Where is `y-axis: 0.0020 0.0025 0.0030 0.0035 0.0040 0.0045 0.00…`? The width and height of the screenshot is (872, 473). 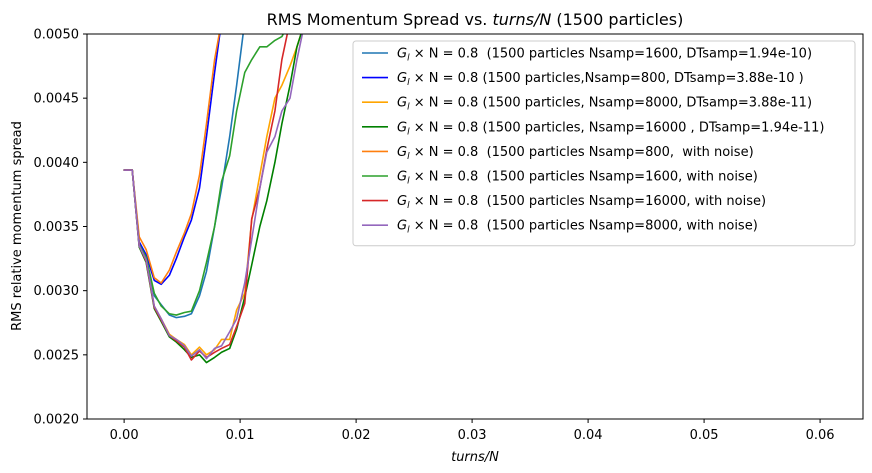
y-axis: 0.0020 0.0025 0.0030 0.0035 0.0040 0.0045 0.00… is located at coordinates (60, 228).